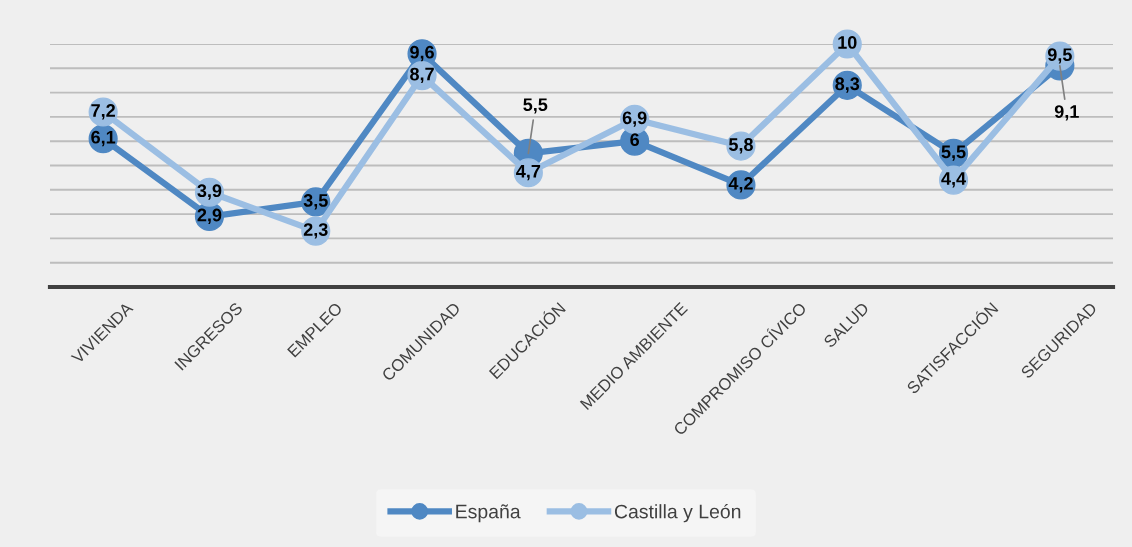 The height and width of the screenshot is (547, 1132). Describe the element at coordinates (677, 513) in the screenshot. I see `legend-label: Castilla y León` at that location.